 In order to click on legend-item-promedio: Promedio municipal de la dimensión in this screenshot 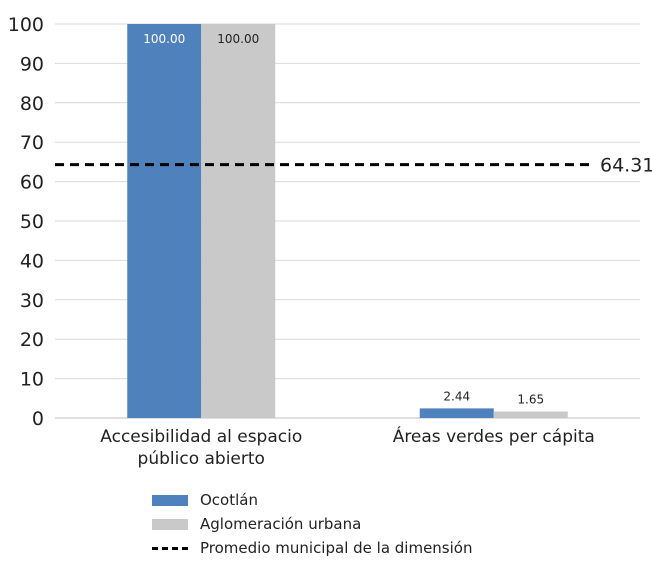, I will do `click(312, 548)`.